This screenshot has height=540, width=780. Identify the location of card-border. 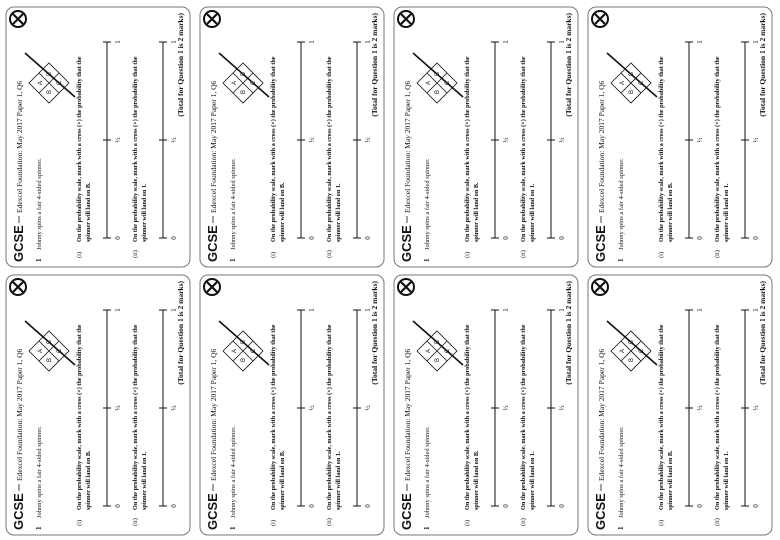
(98, 137).